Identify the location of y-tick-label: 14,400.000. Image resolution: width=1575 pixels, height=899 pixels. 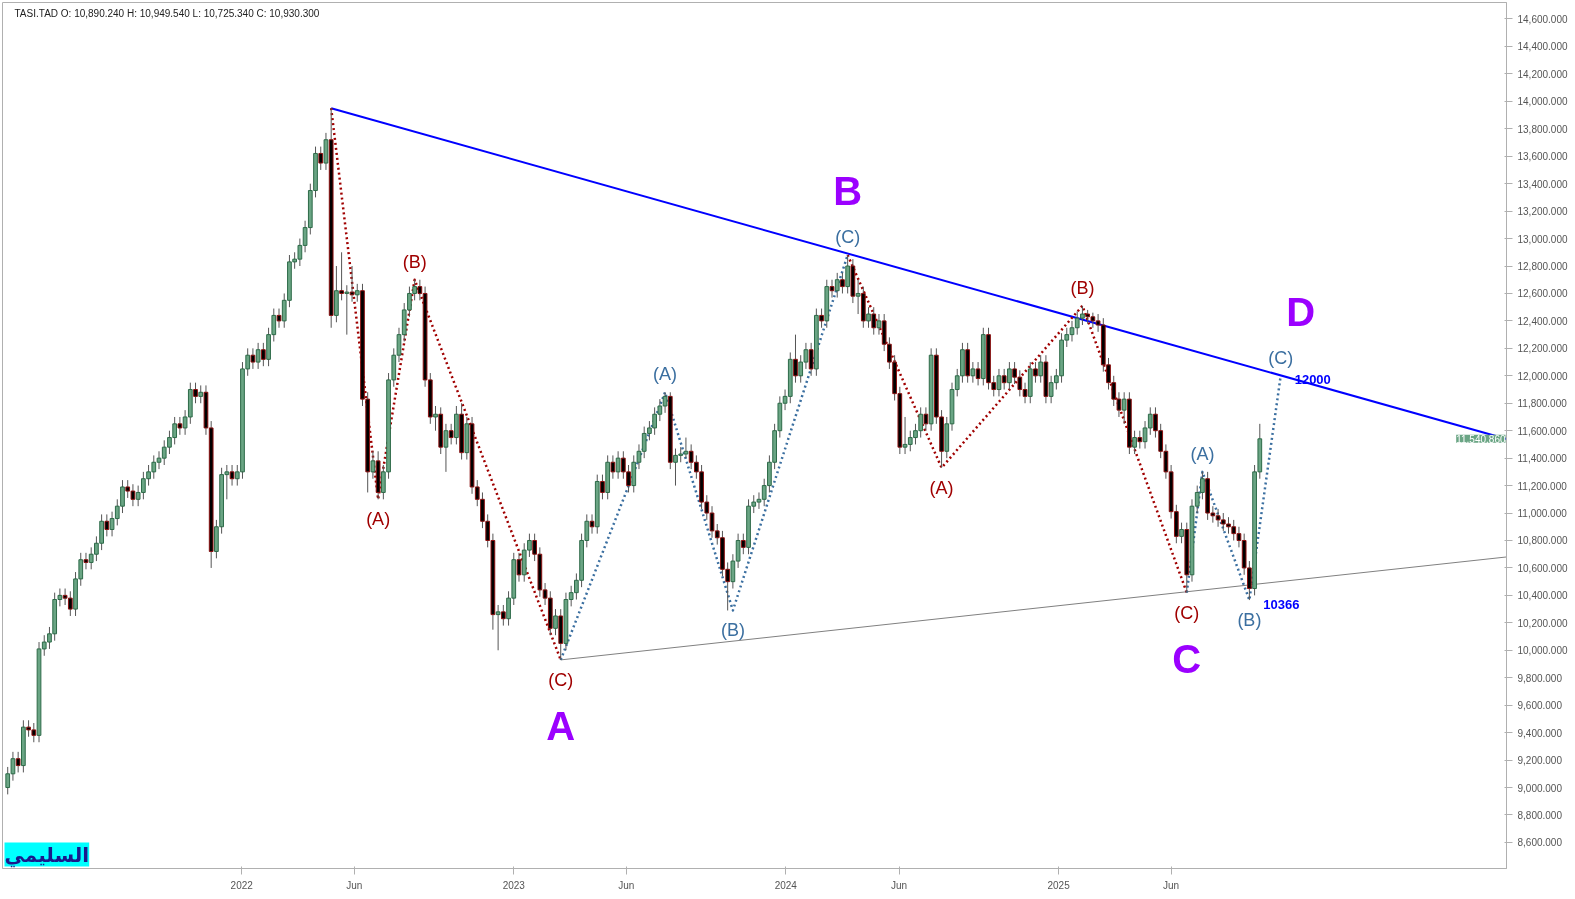
(1542, 47).